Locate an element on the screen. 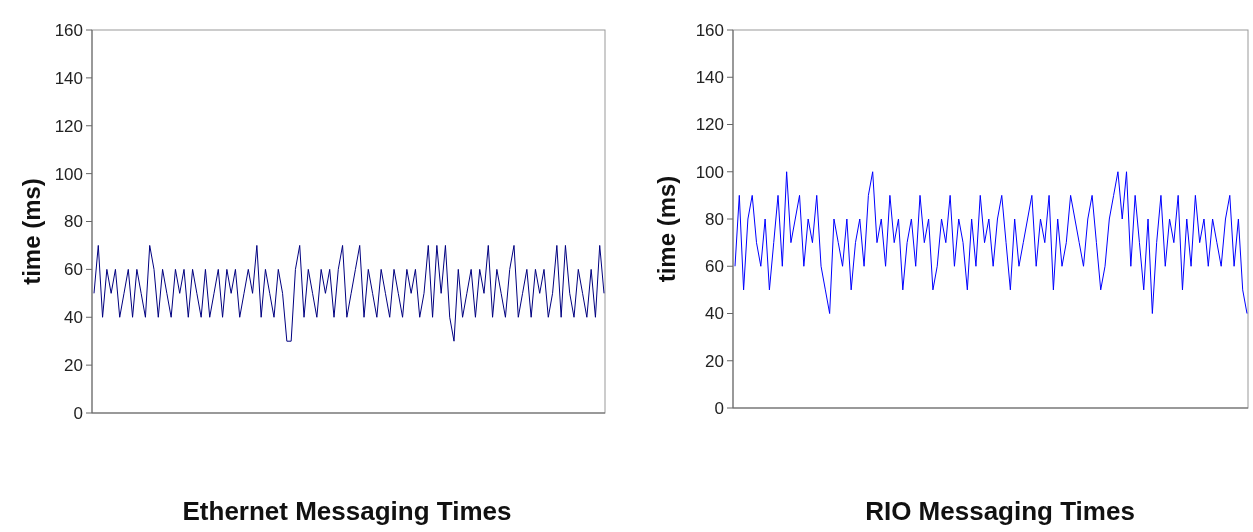  text: RIO Messaging Times is located at coordinates (1000, 511).